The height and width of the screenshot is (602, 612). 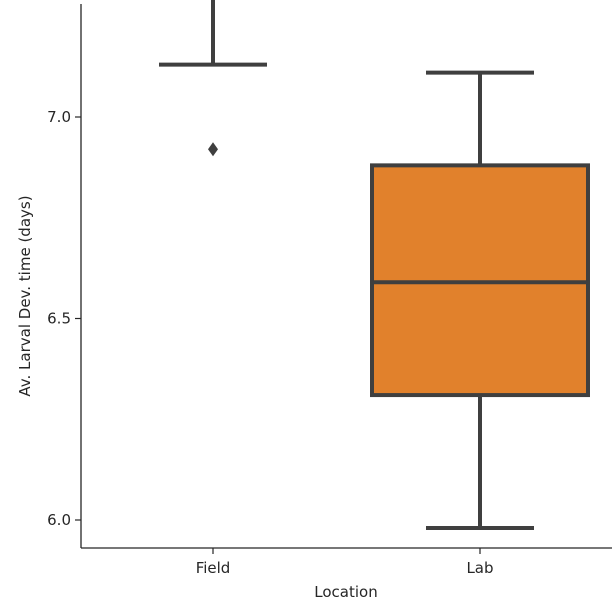 What do you see at coordinates (345, 592) in the screenshot?
I see `x-axis-label: Location` at bounding box center [345, 592].